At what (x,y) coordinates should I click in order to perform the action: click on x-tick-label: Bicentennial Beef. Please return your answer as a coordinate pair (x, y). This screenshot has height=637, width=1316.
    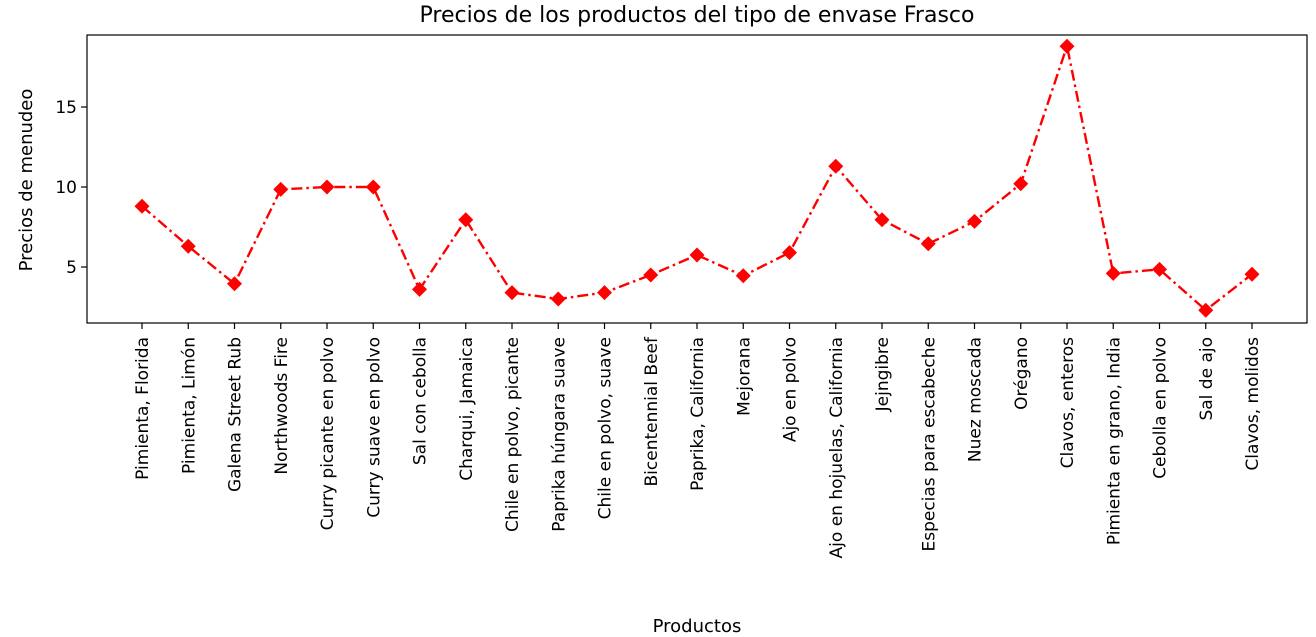
    Looking at the image, I should click on (652, 411).